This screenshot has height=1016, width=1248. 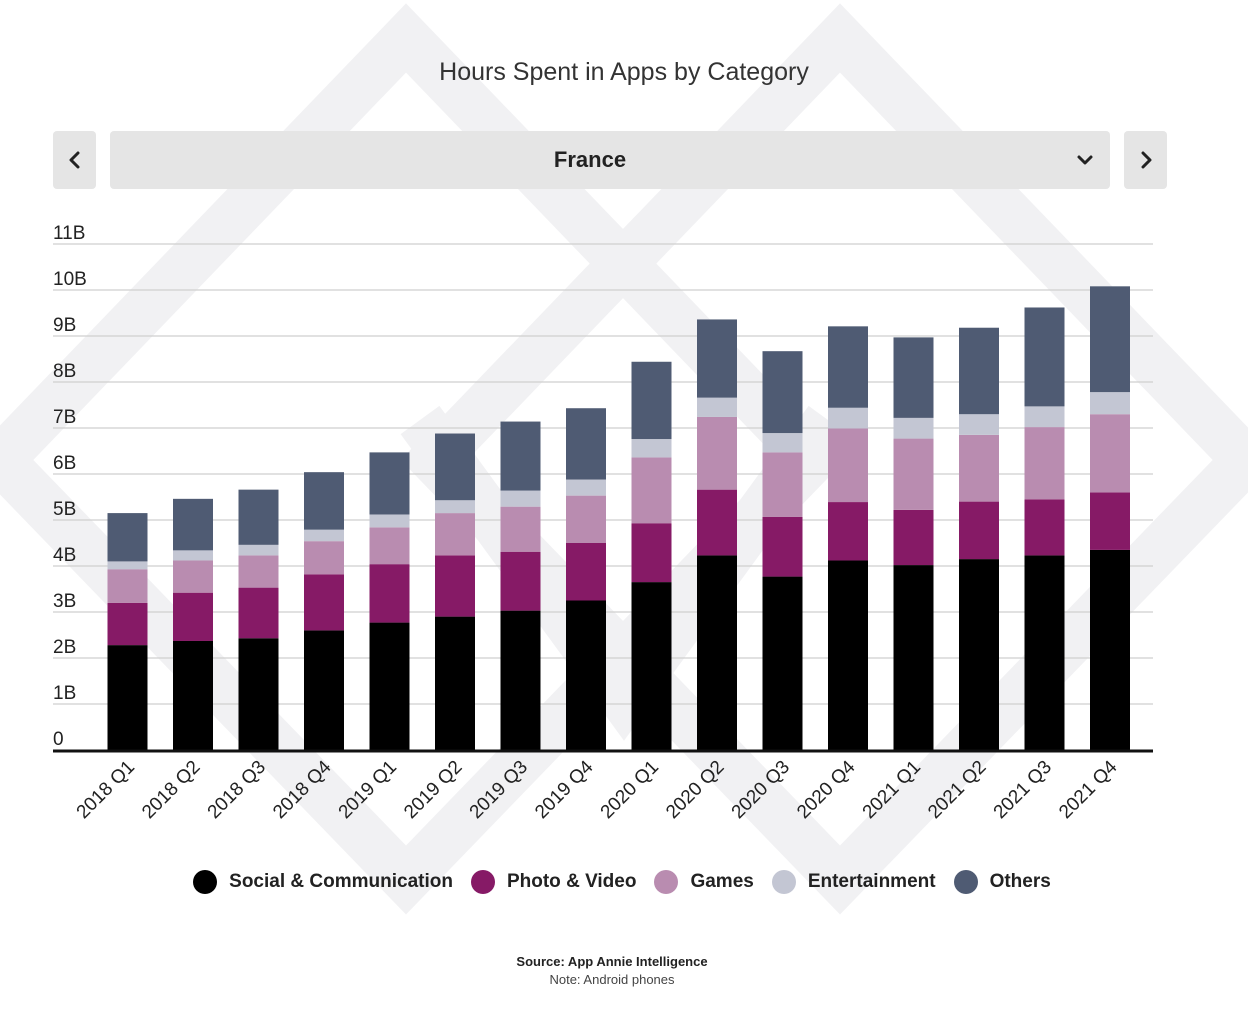 I want to click on chevron-left-icon, so click(x=74, y=160).